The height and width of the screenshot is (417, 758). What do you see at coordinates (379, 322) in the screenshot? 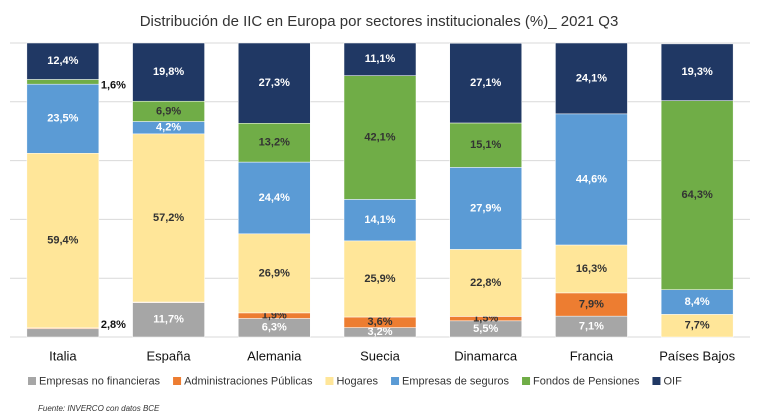
I see `data-label: 3,6%` at bounding box center [379, 322].